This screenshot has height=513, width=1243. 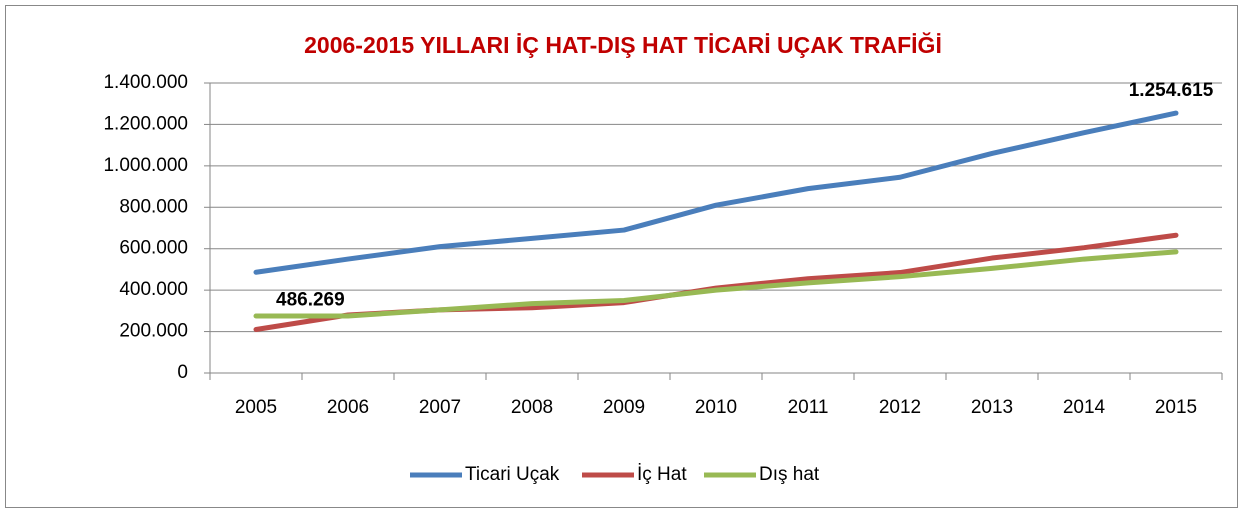 What do you see at coordinates (789, 474) in the screenshot?
I see `legend-label: Dış hat` at bounding box center [789, 474].